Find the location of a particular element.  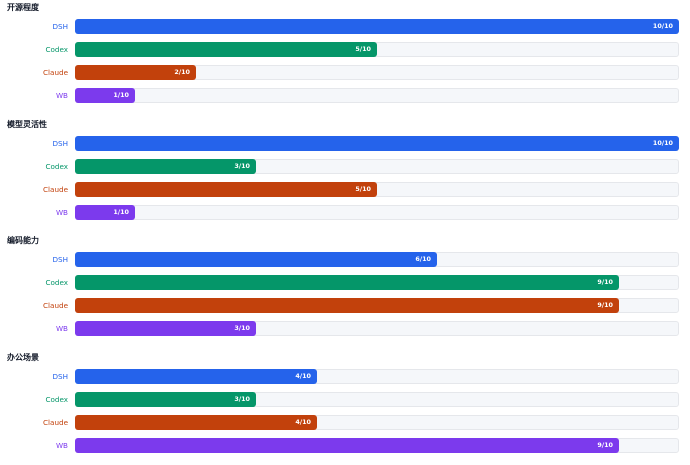

group-title: 编码能力 is located at coordinates (23, 240).